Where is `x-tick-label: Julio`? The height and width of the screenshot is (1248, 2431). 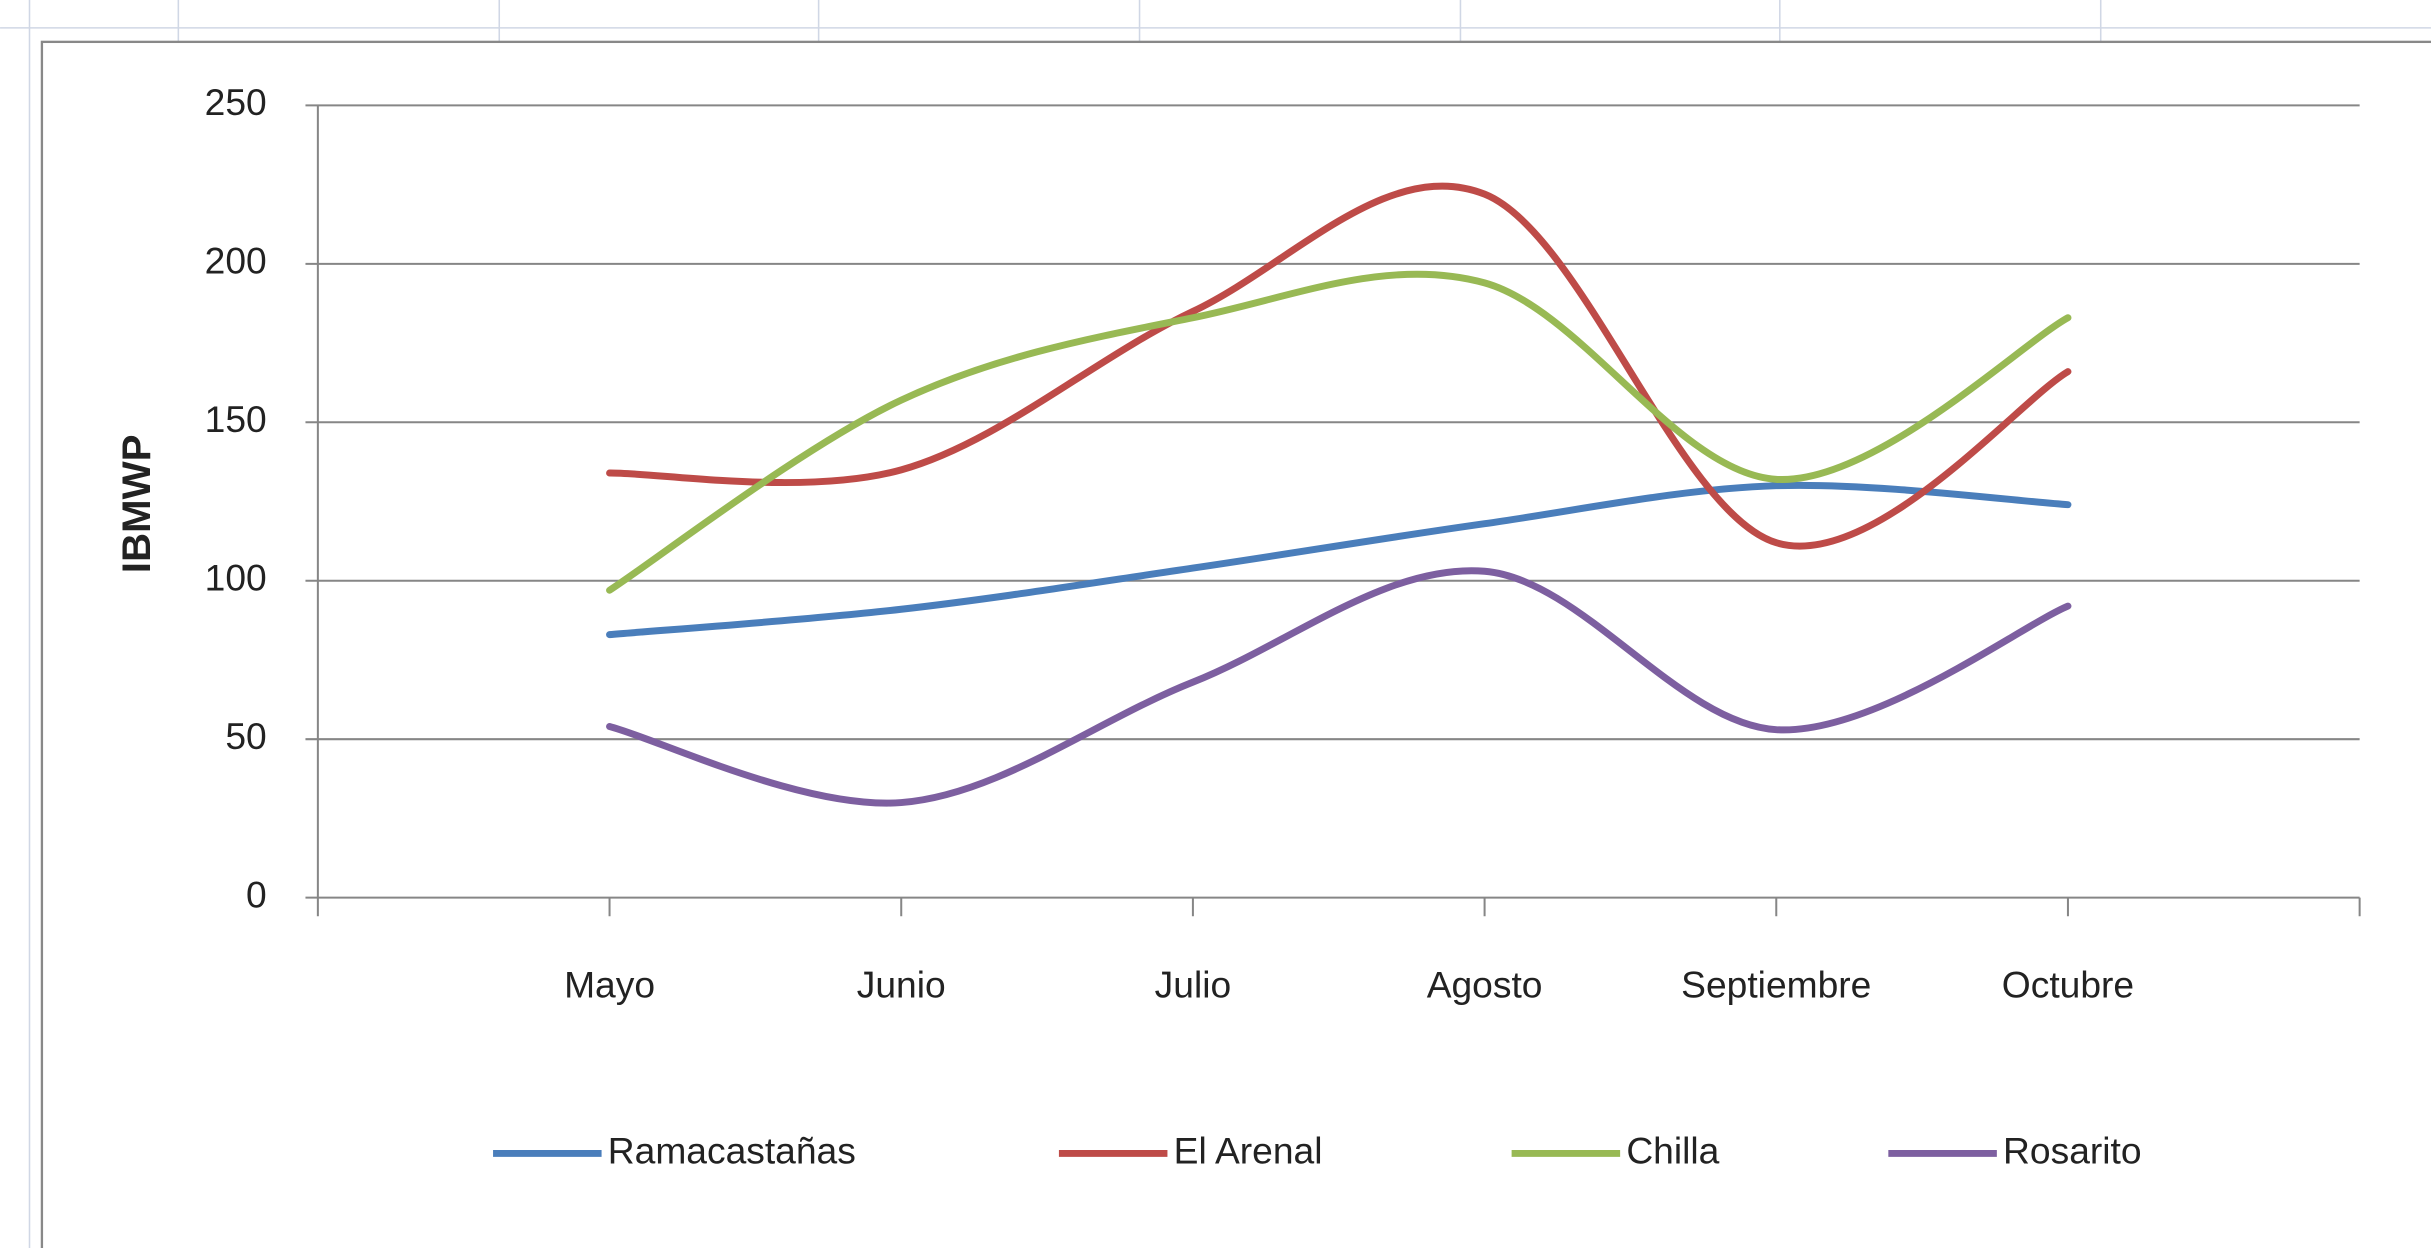
x-tick-label: Julio is located at coordinates (1193, 984).